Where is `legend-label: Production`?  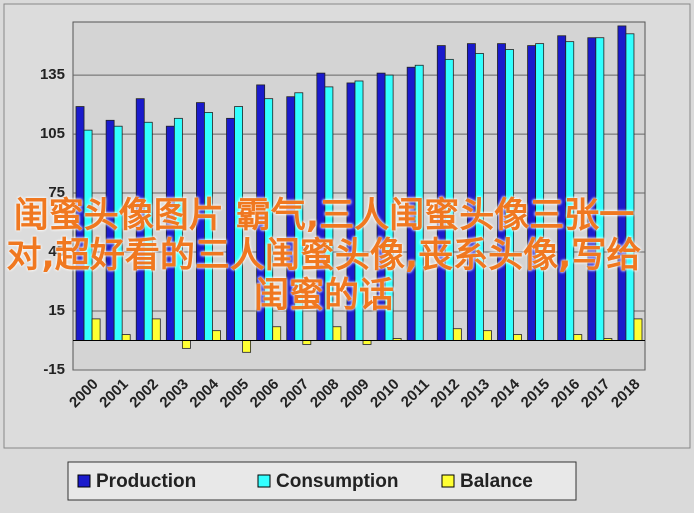
legend-label: Production is located at coordinates (146, 481).